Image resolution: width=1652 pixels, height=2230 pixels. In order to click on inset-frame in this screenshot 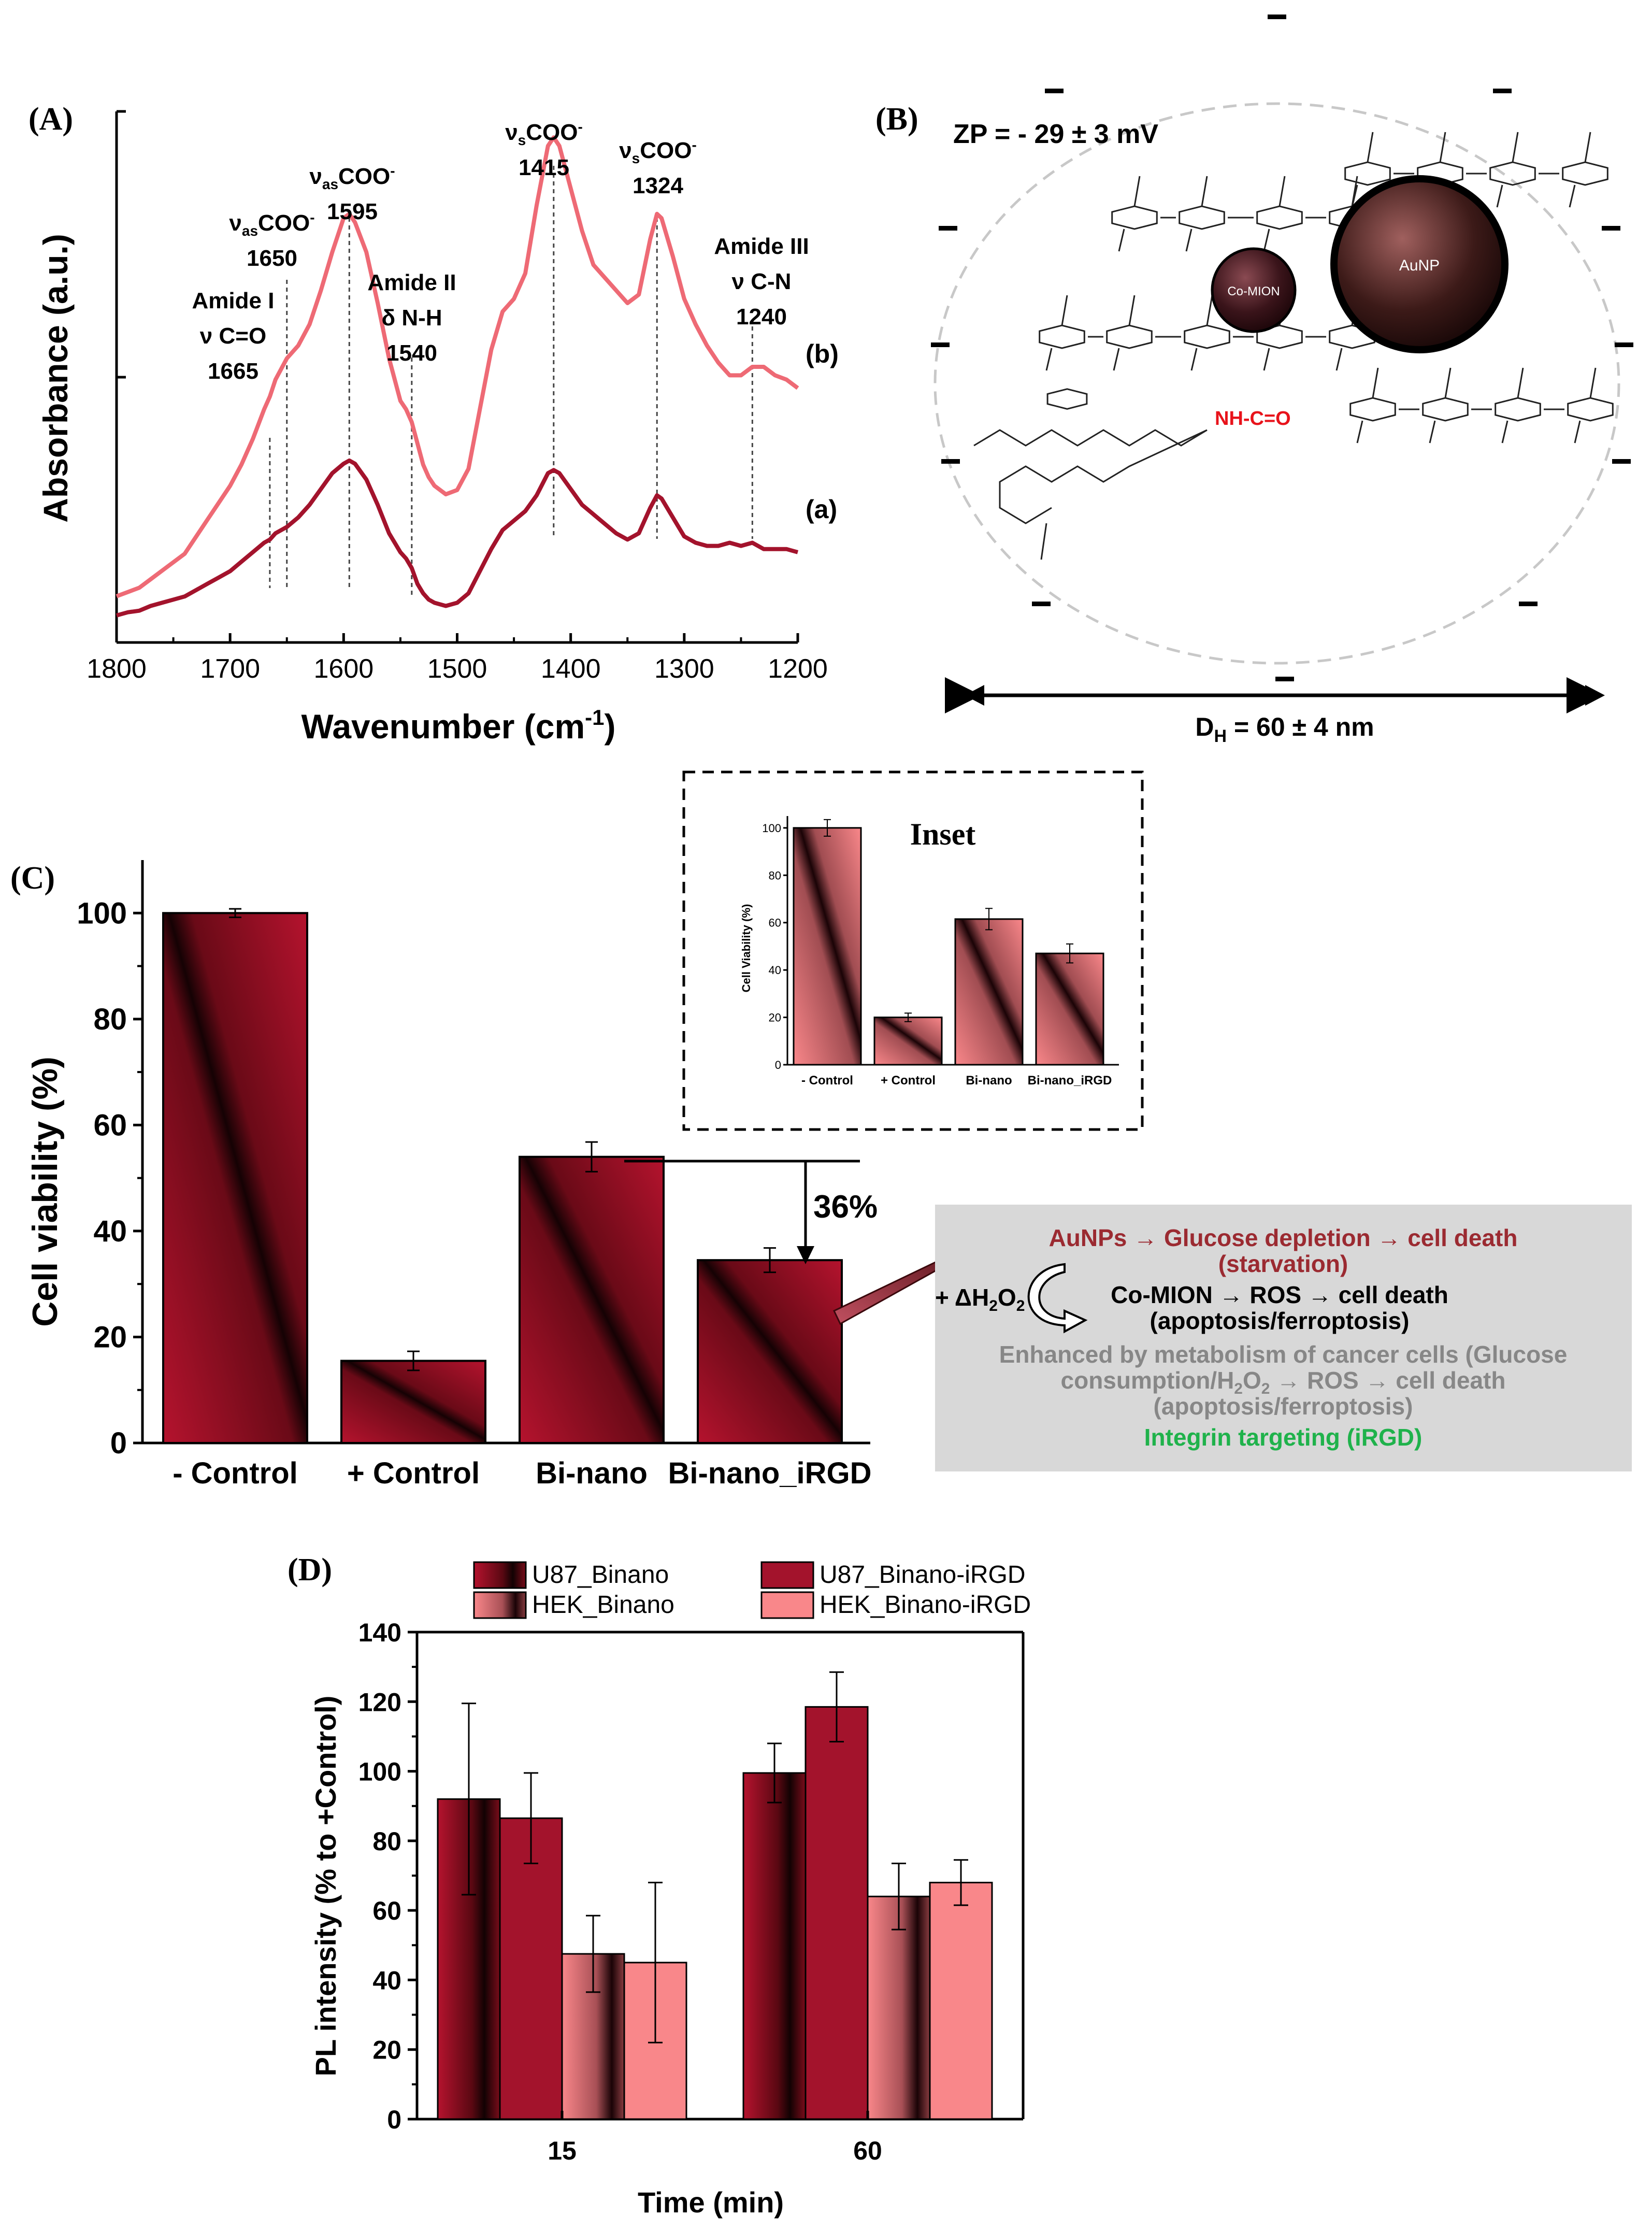, I will do `click(913, 950)`.